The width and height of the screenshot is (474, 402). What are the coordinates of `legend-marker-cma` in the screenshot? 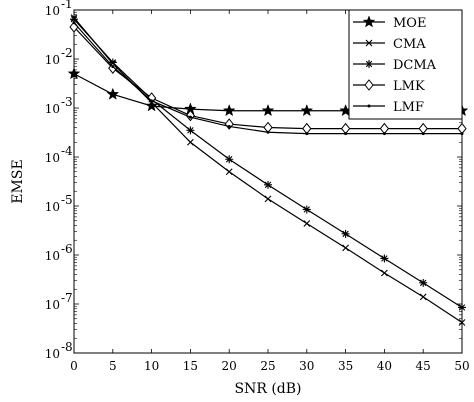 It's located at (369, 43).